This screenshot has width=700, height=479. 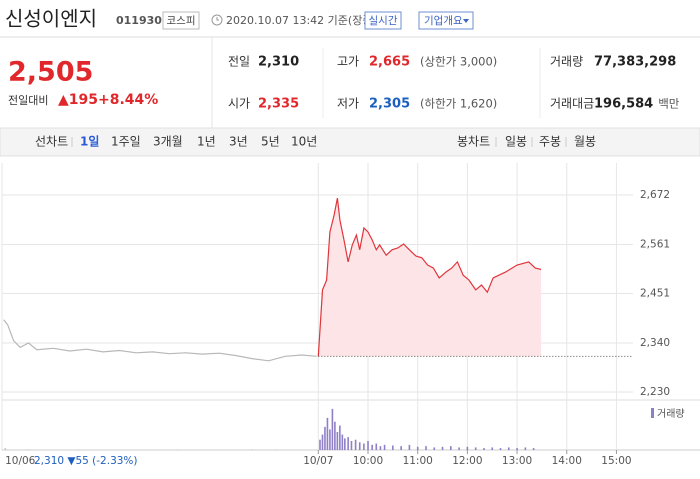 I want to click on period-tab: 월봉, so click(x=585, y=142).